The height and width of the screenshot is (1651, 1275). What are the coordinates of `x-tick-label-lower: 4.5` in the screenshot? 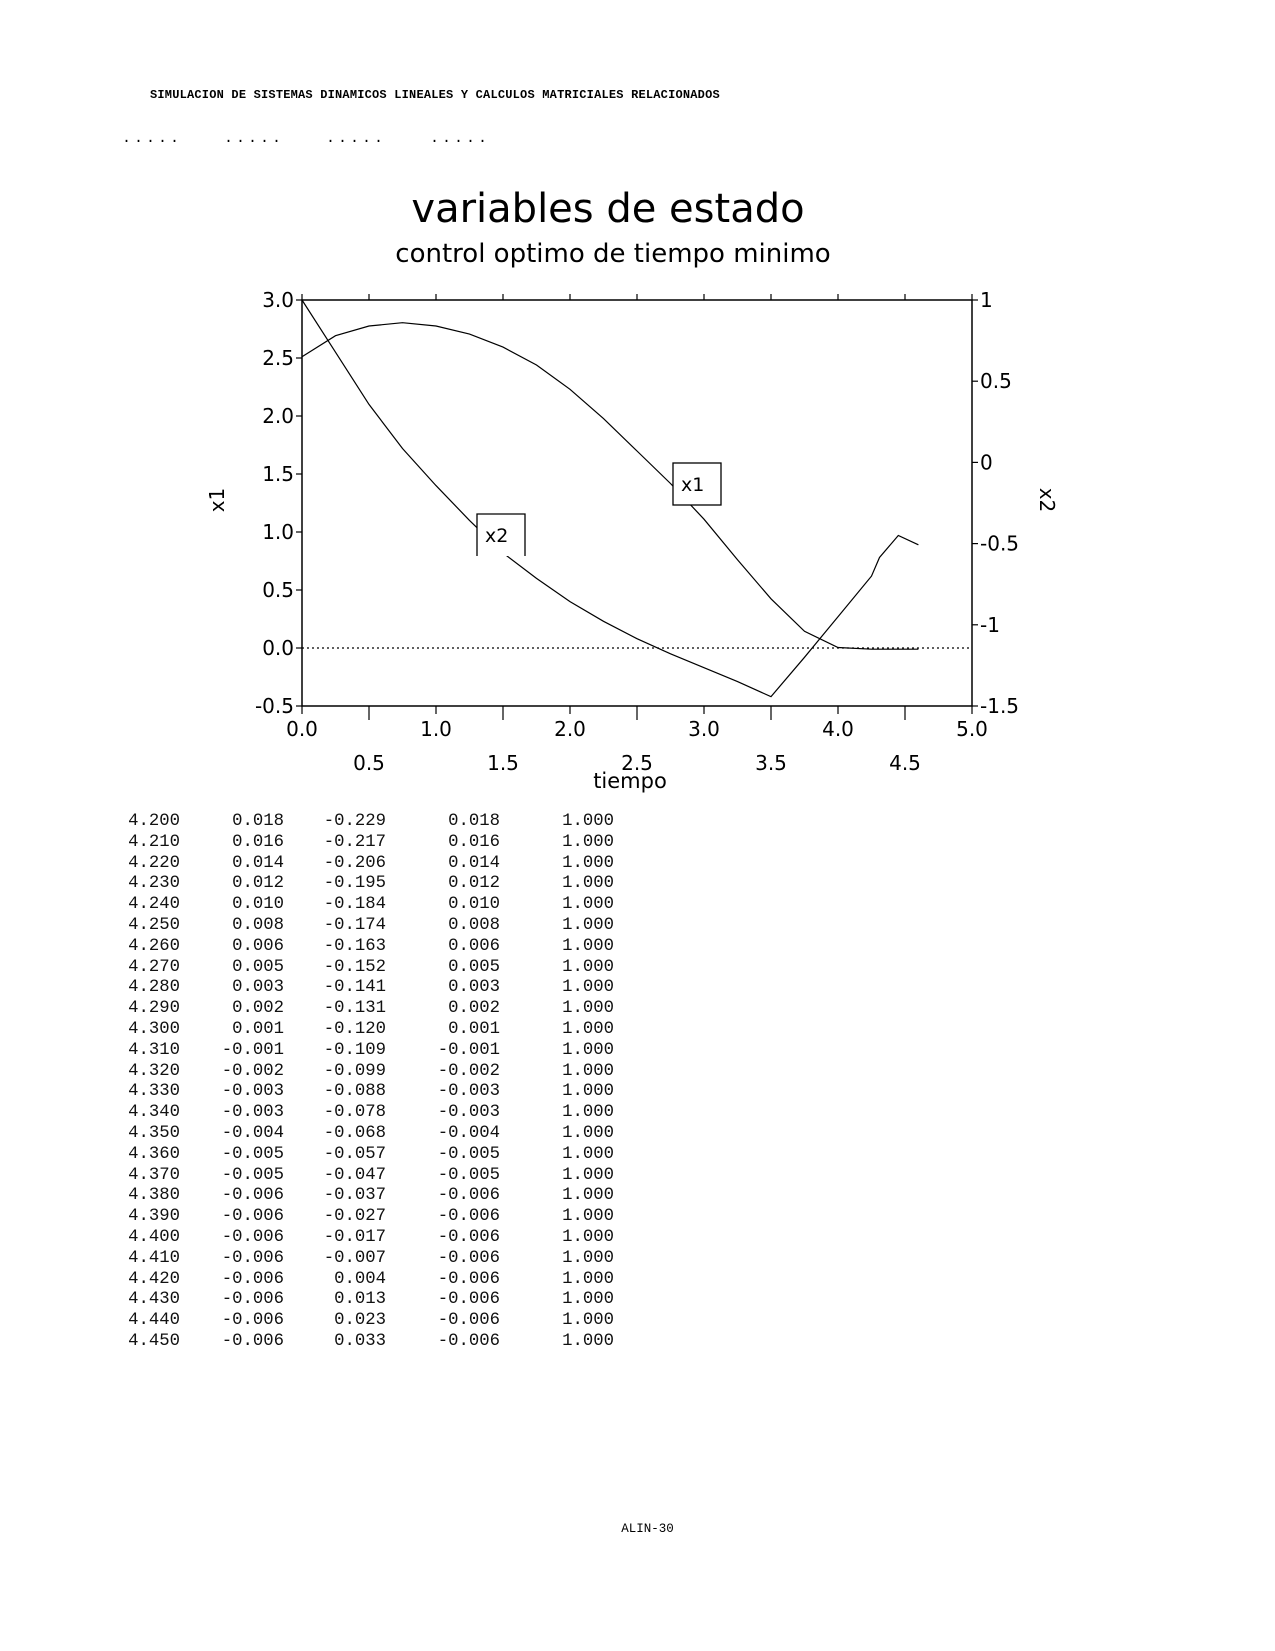 It's located at (905, 763).